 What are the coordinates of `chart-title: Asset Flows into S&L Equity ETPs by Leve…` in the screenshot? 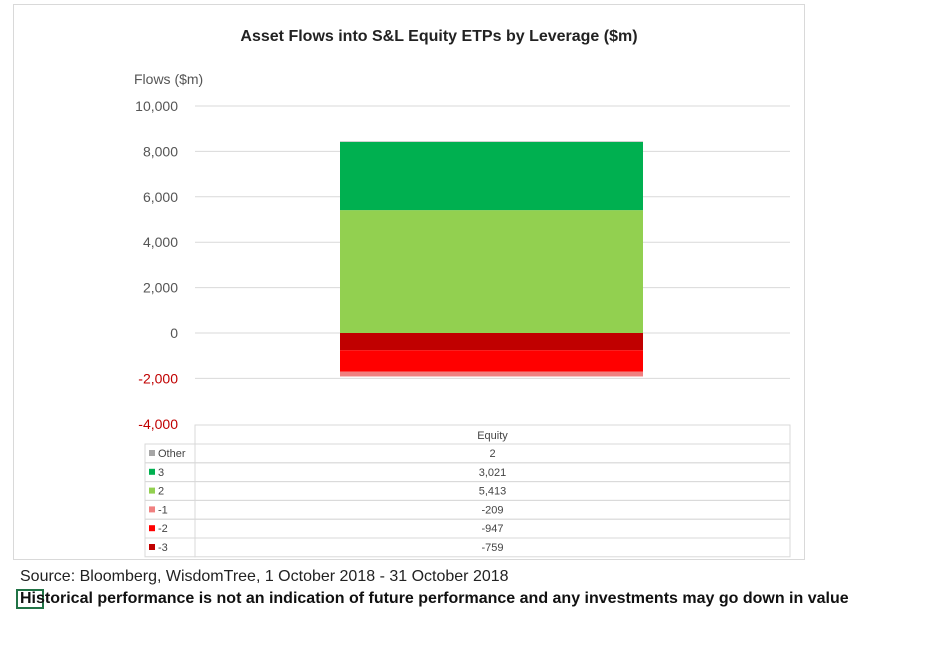 It's located at (438, 36).